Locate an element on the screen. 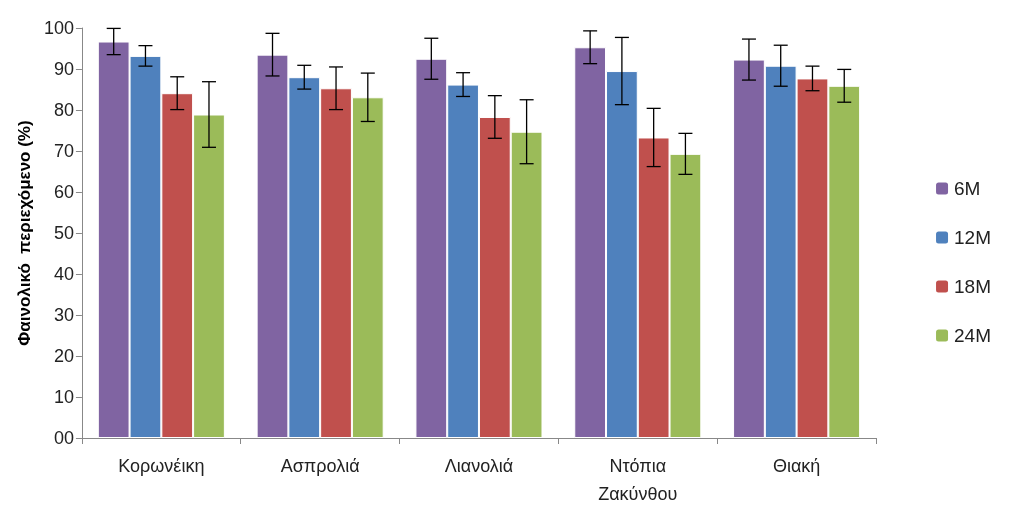  x-tick-label: Ασπρολιά is located at coordinates (320, 466).